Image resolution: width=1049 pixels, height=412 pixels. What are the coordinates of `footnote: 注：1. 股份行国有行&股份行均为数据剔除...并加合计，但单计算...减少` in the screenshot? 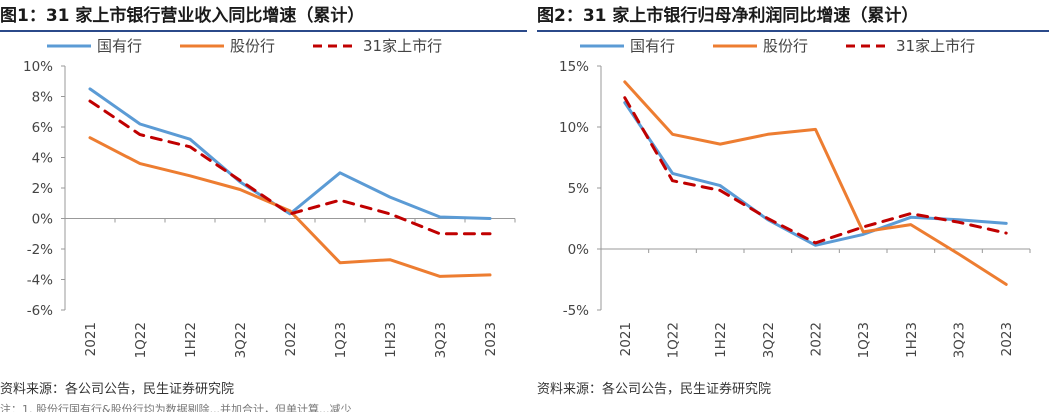 It's located at (176, 407).